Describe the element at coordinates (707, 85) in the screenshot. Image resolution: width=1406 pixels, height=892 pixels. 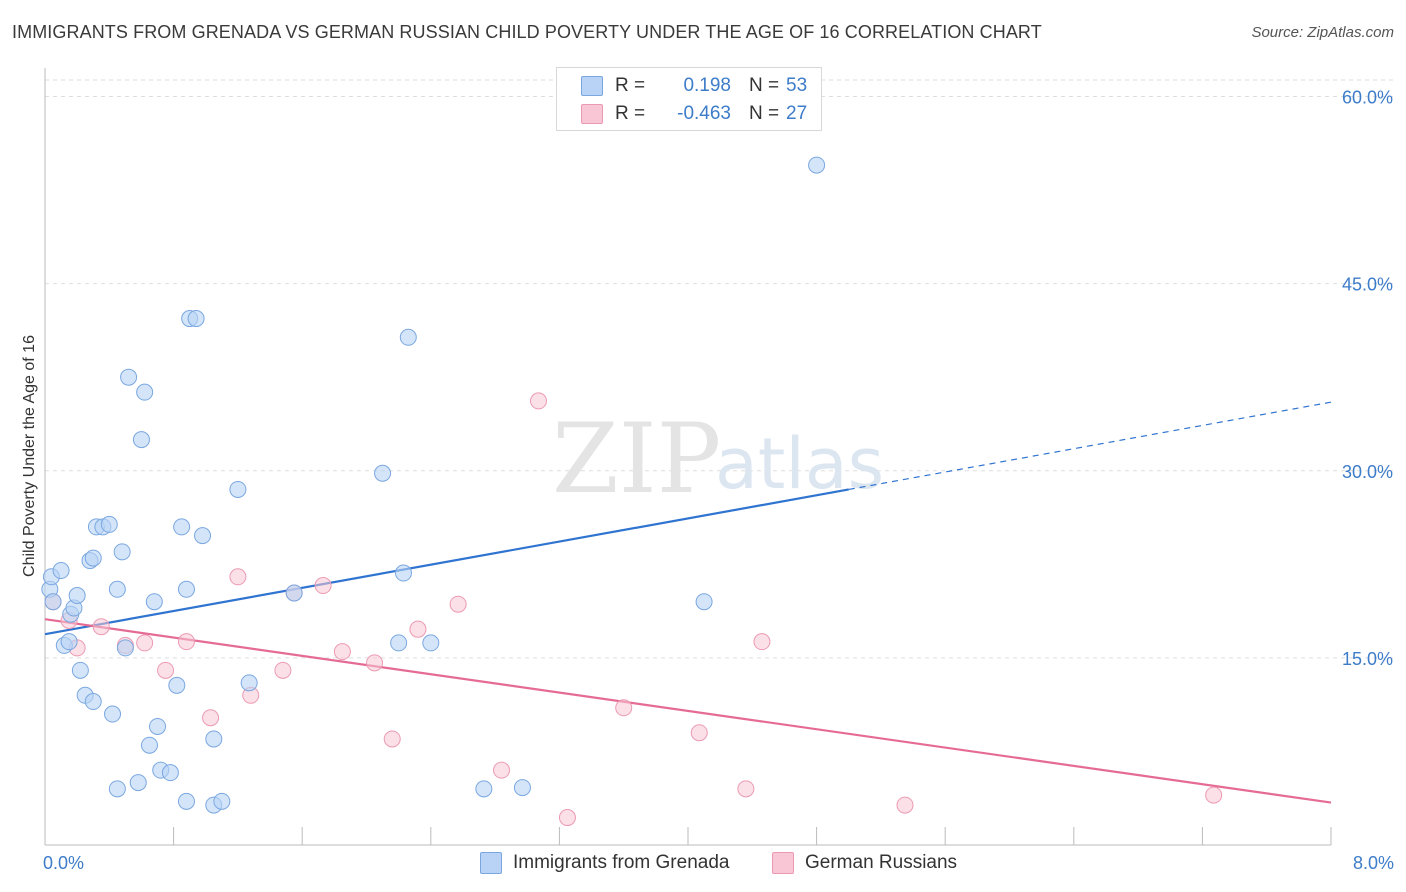
I see `legend-r-value: 0.198` at that location.